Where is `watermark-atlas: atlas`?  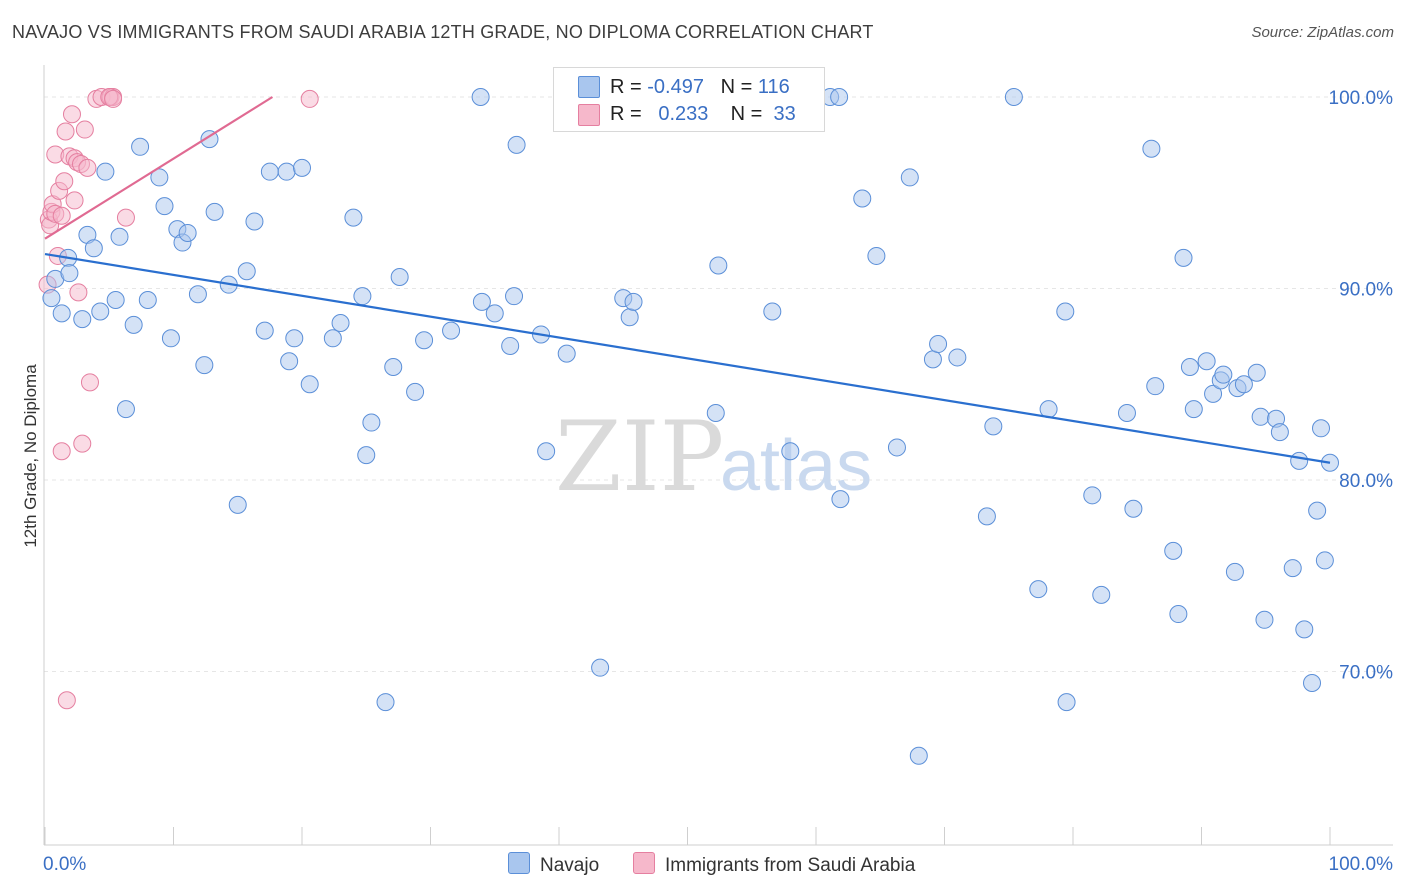 watermark-atlas: atlas is located at coordinates (796, 466).